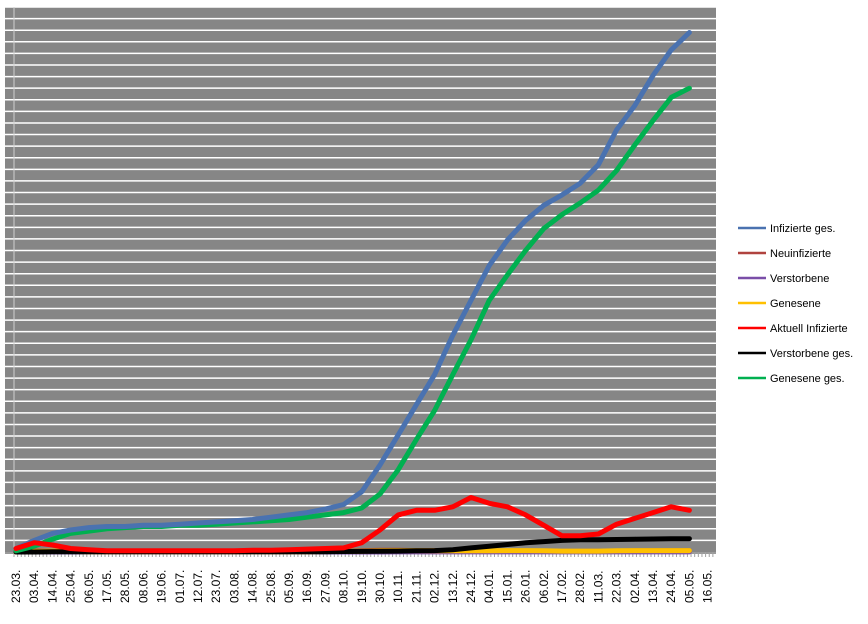 This screenshot has width=868, height=624. I want to click on x-tick-label: 13.04., so click(653, 586).